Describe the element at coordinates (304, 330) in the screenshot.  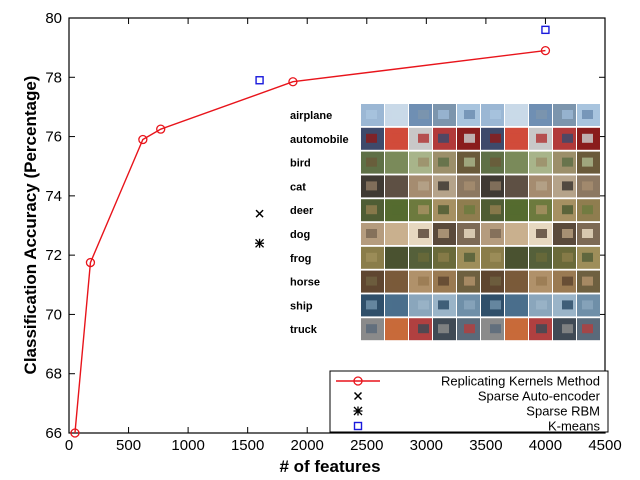
I see `inset-class-label: truck` at that location.